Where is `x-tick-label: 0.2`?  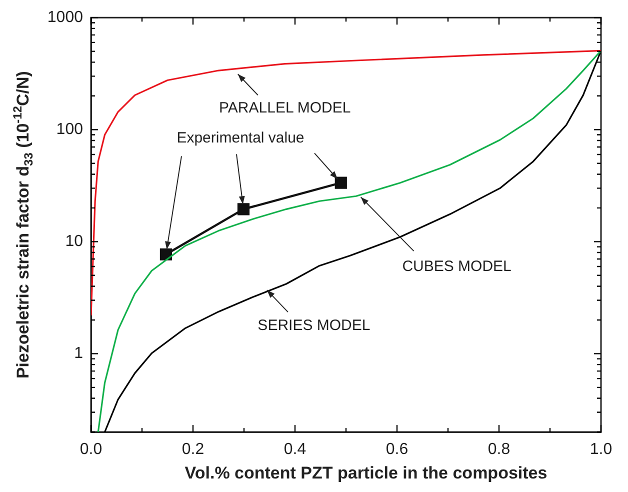
x-tick-label: 0.2 is located at coordinates (193, 449).